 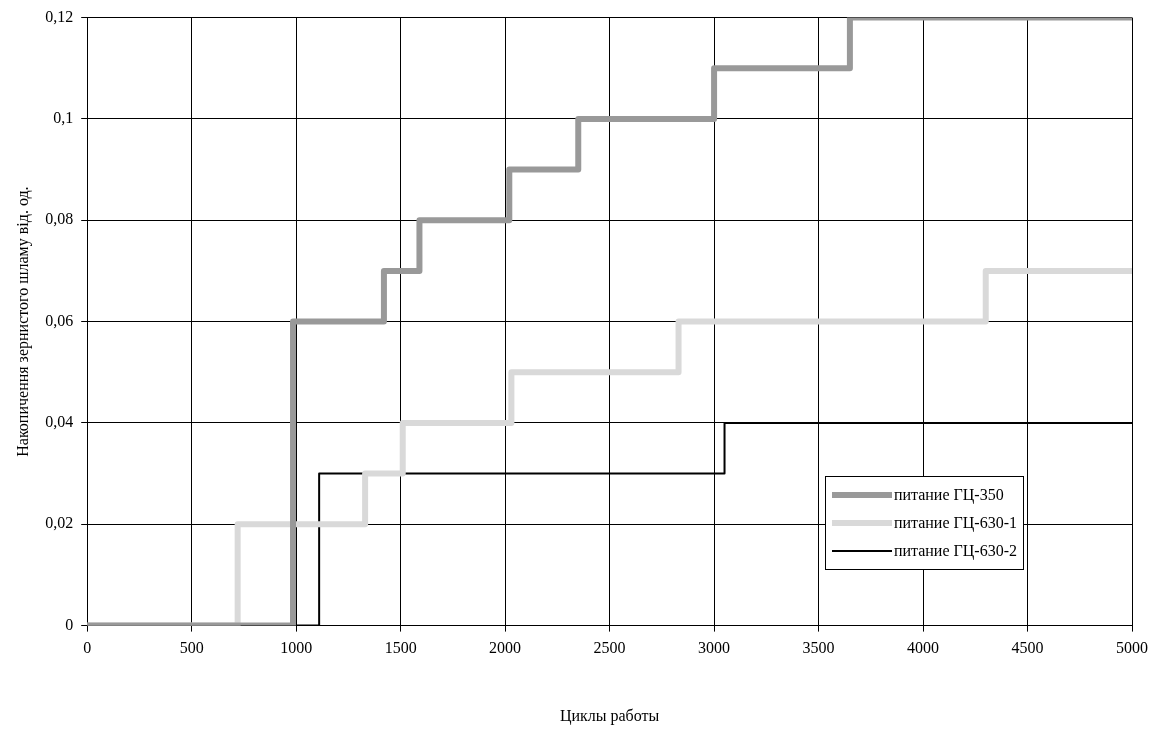 I want to click on x-tick-label: 1500, so click(x=400, y=648).